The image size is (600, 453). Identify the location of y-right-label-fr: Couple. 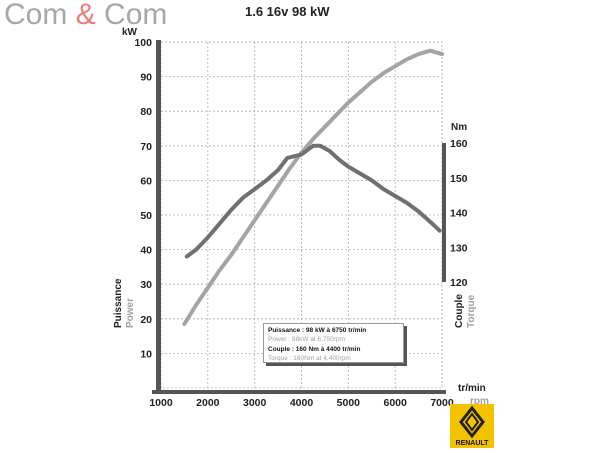
(459, 311).